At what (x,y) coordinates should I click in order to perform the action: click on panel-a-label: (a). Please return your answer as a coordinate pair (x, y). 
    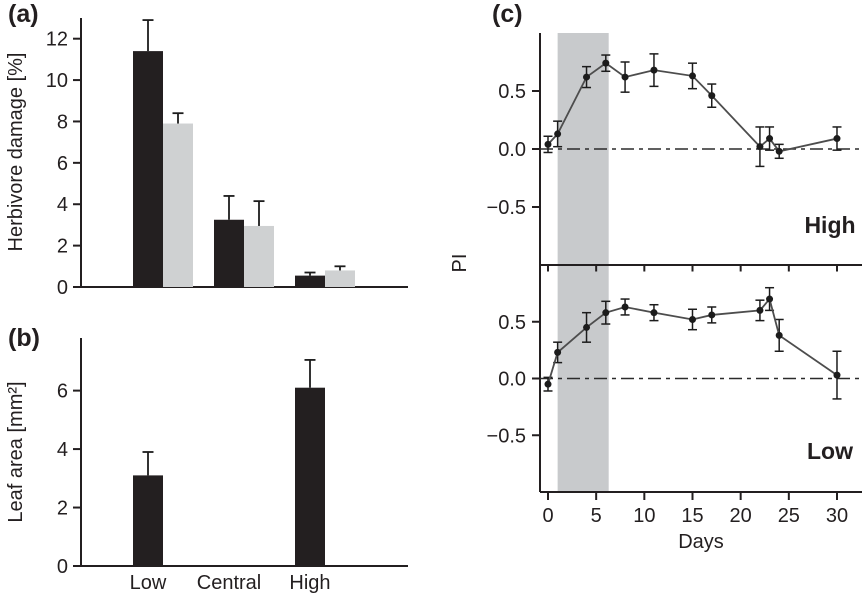
    Looking at the image, I should click on (23, 14).